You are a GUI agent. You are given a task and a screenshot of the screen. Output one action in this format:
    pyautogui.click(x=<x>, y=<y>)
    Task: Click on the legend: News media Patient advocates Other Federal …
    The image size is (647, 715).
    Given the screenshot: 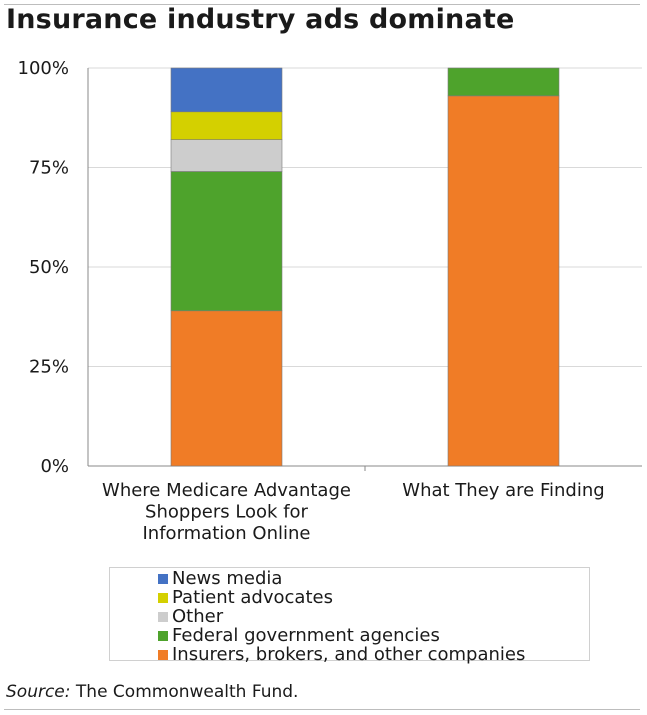 What is the action you would take?
    pyautogui.click(x=349, y=615)
    